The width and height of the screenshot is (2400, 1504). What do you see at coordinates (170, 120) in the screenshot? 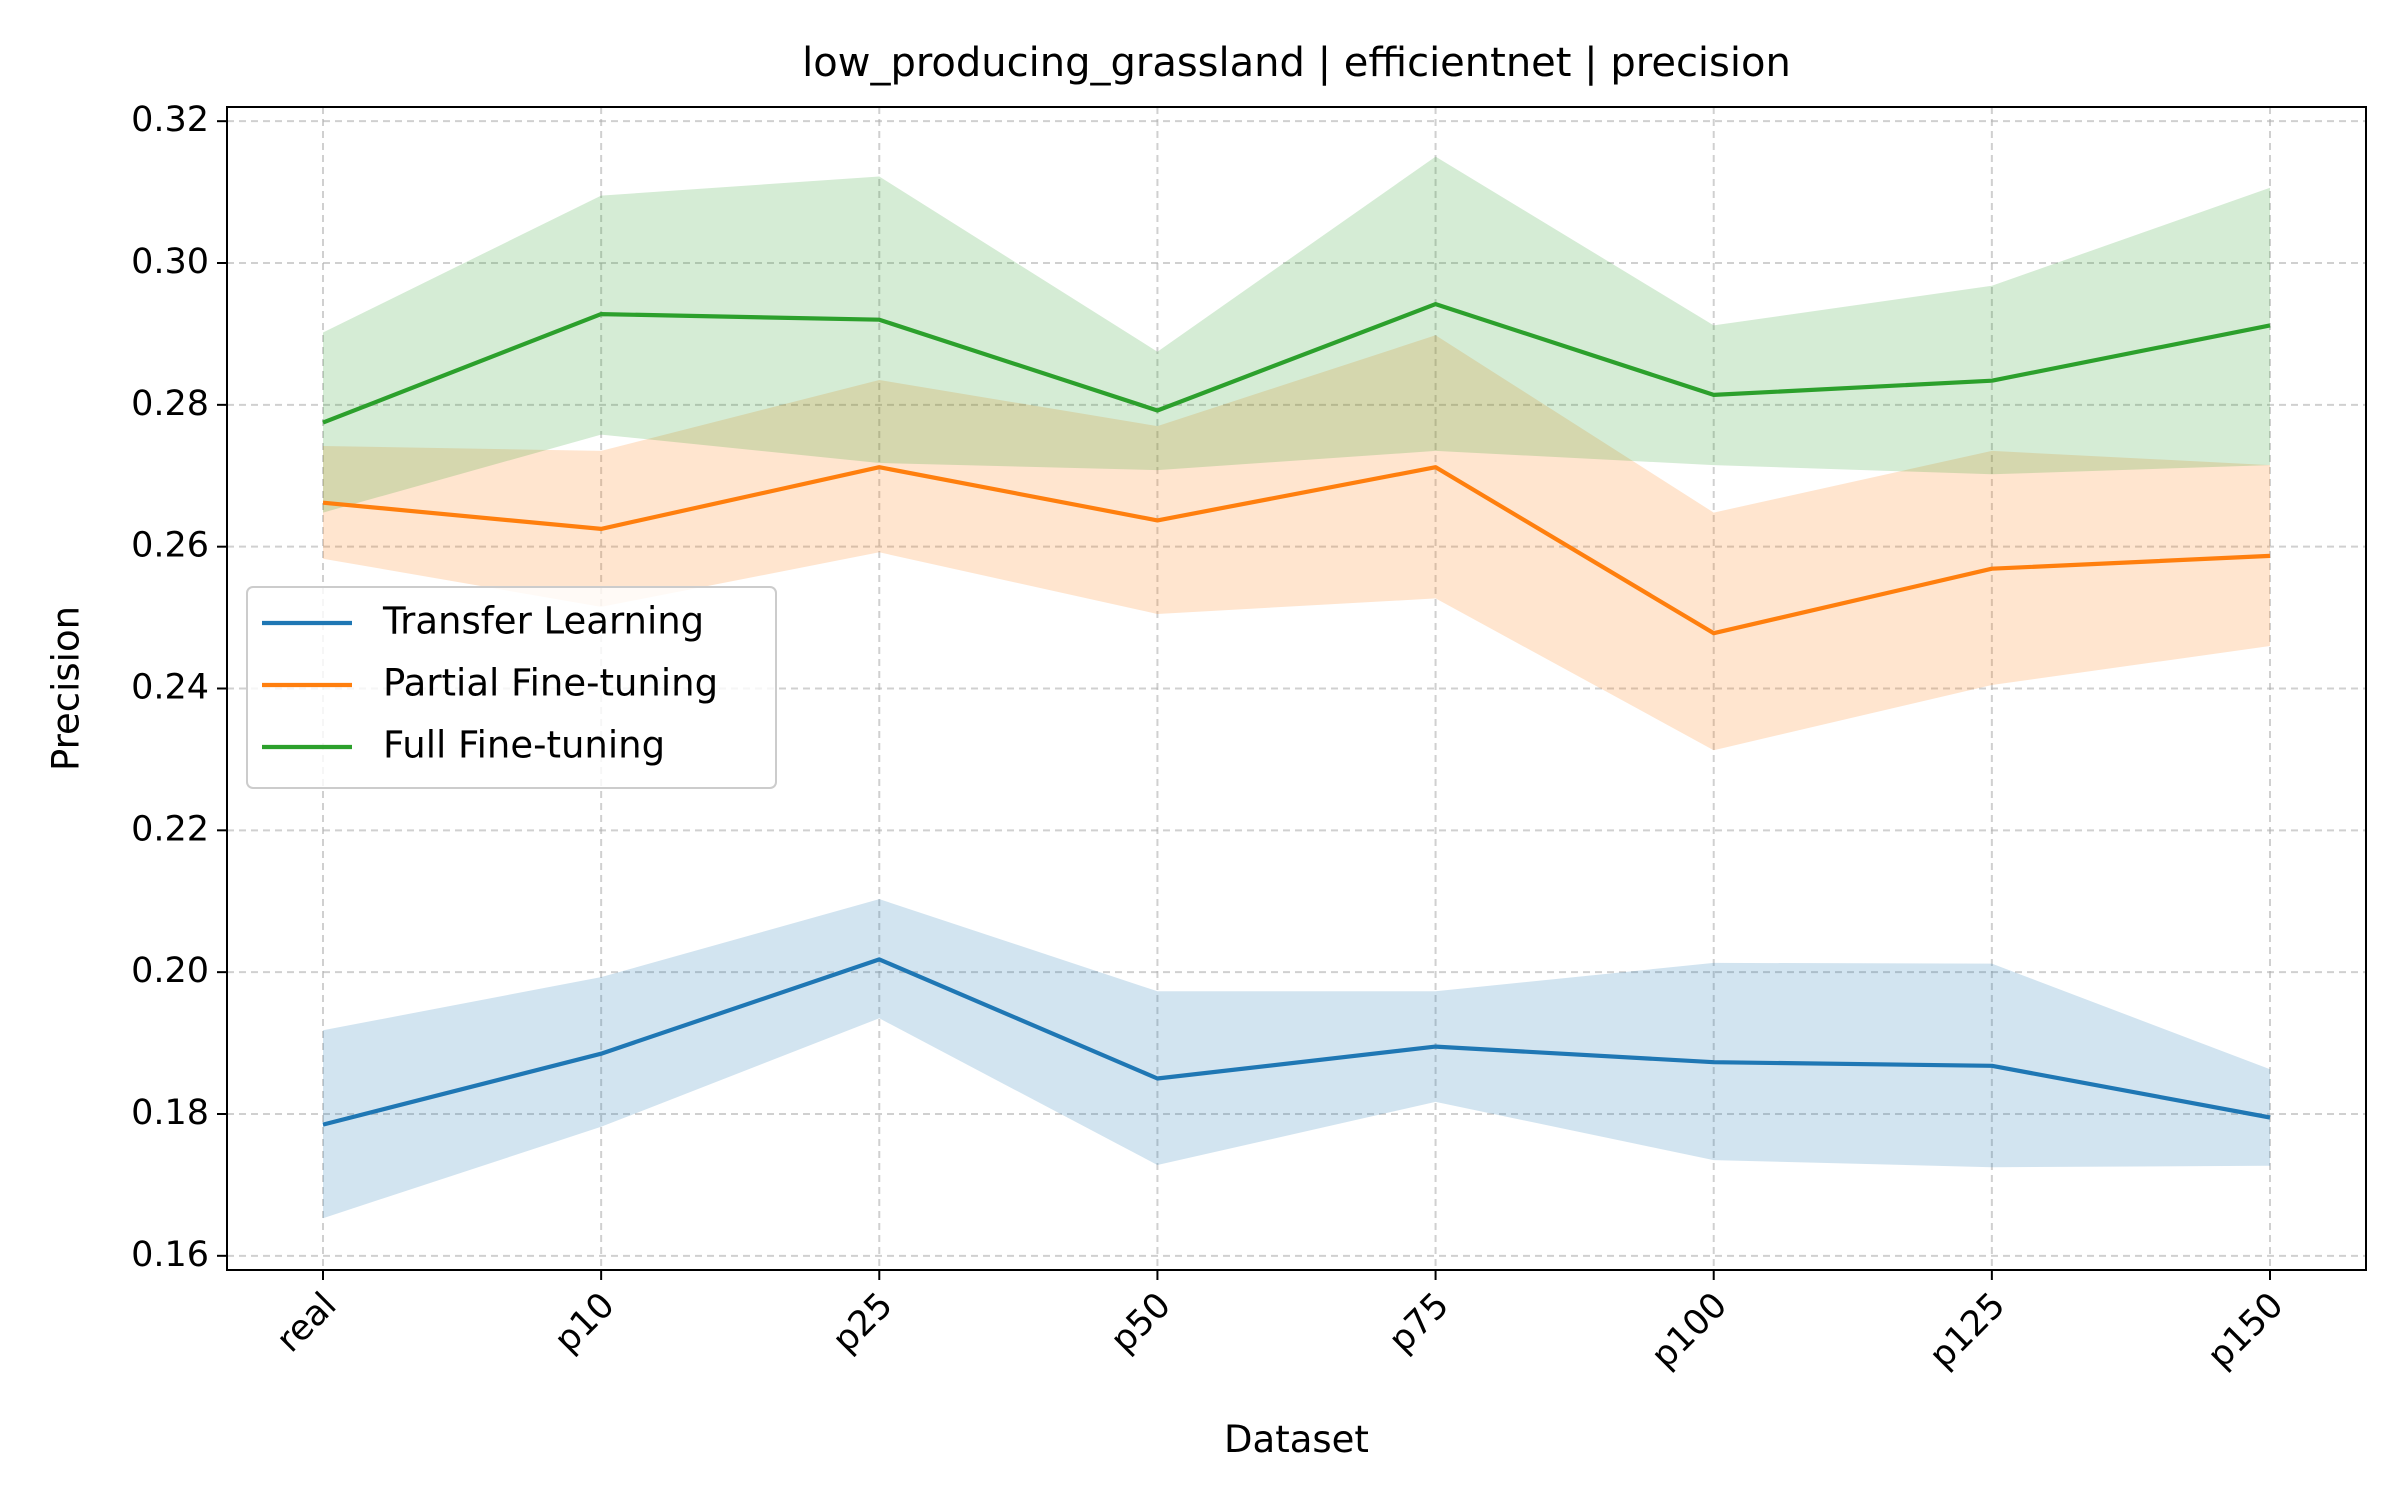
I see `y-tick-label: 0.32` at bounding box center [170, 120].